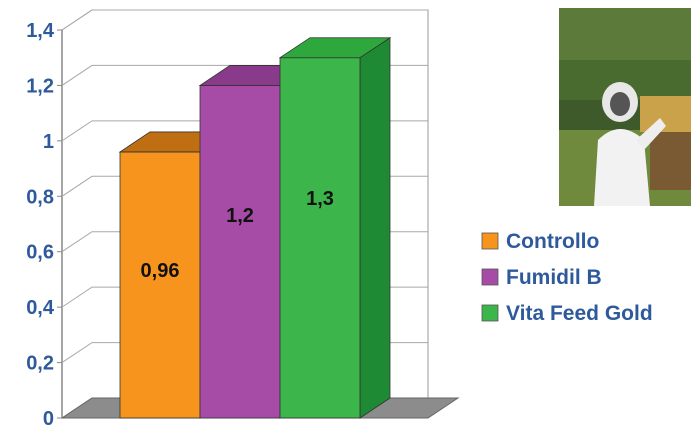 This screenshot has width=691, height=426. I want to click on y-tick-label: 0,4, so click(40, 308).